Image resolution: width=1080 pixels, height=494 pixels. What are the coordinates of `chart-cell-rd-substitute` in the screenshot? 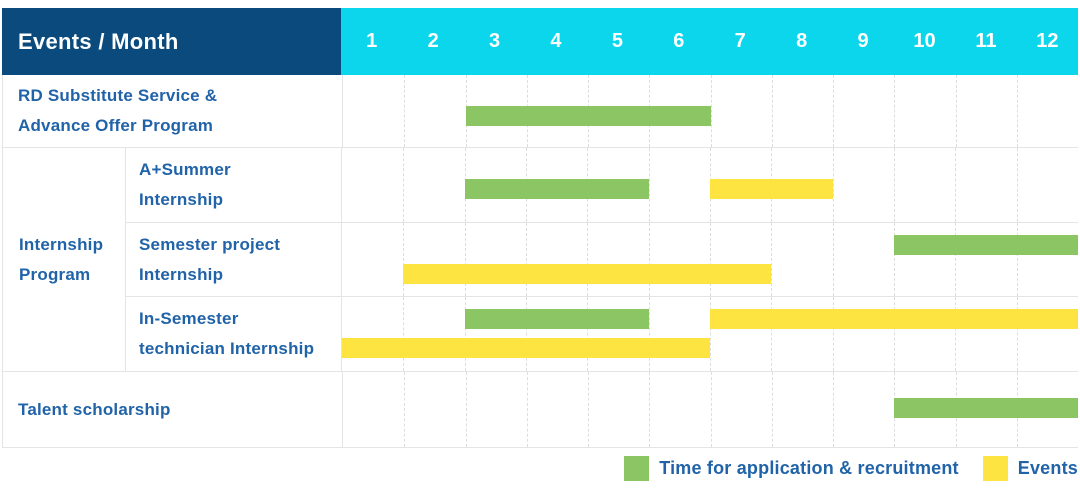 It's located at (710, 111).